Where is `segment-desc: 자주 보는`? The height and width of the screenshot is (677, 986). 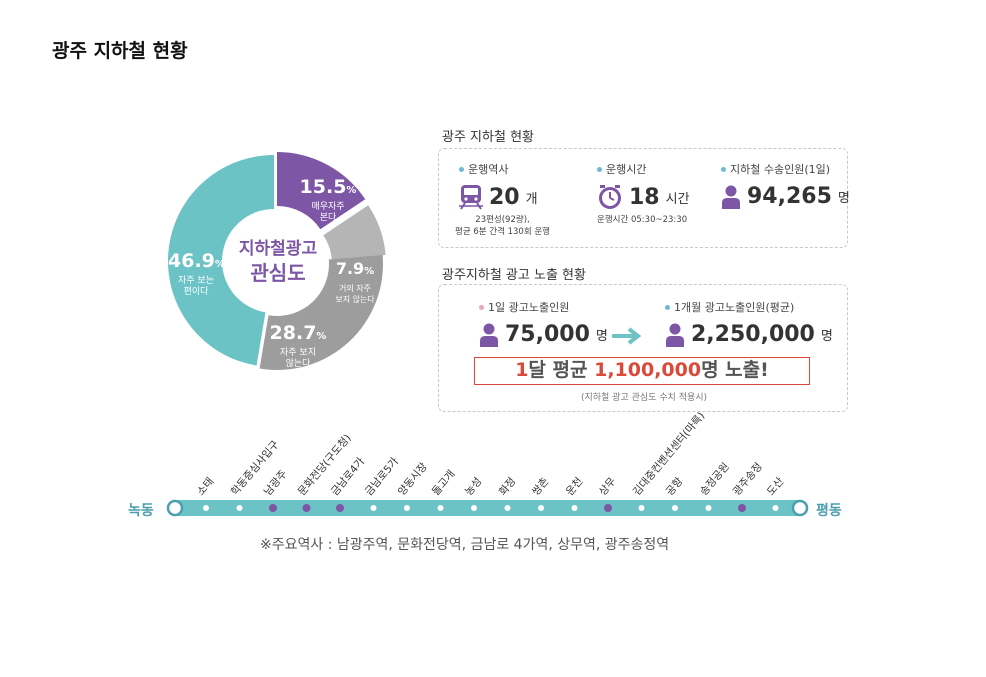
segment-desc: 자주 보는 is located at coordinates (196, 281).